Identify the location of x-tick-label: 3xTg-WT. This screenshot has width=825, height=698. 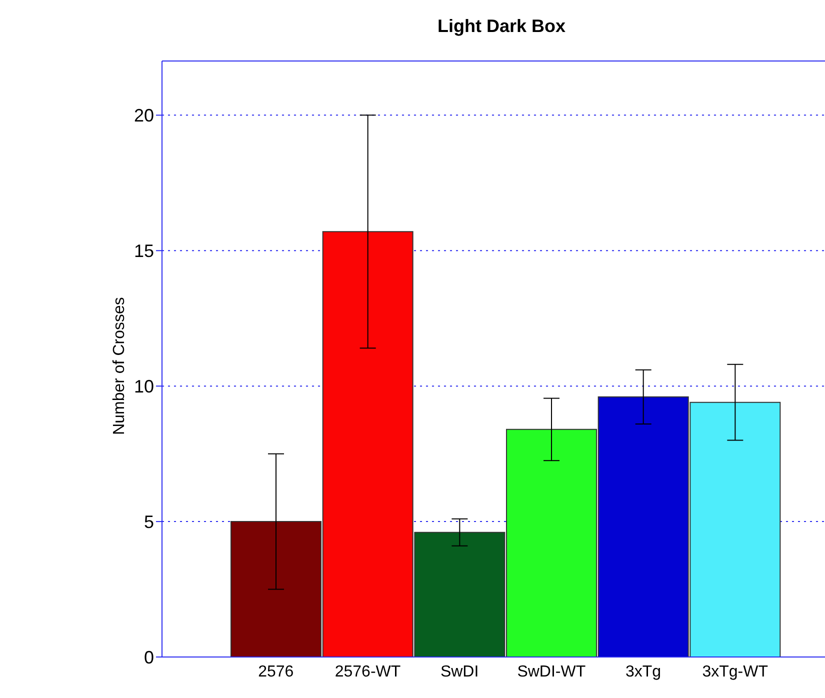
(735, 671).